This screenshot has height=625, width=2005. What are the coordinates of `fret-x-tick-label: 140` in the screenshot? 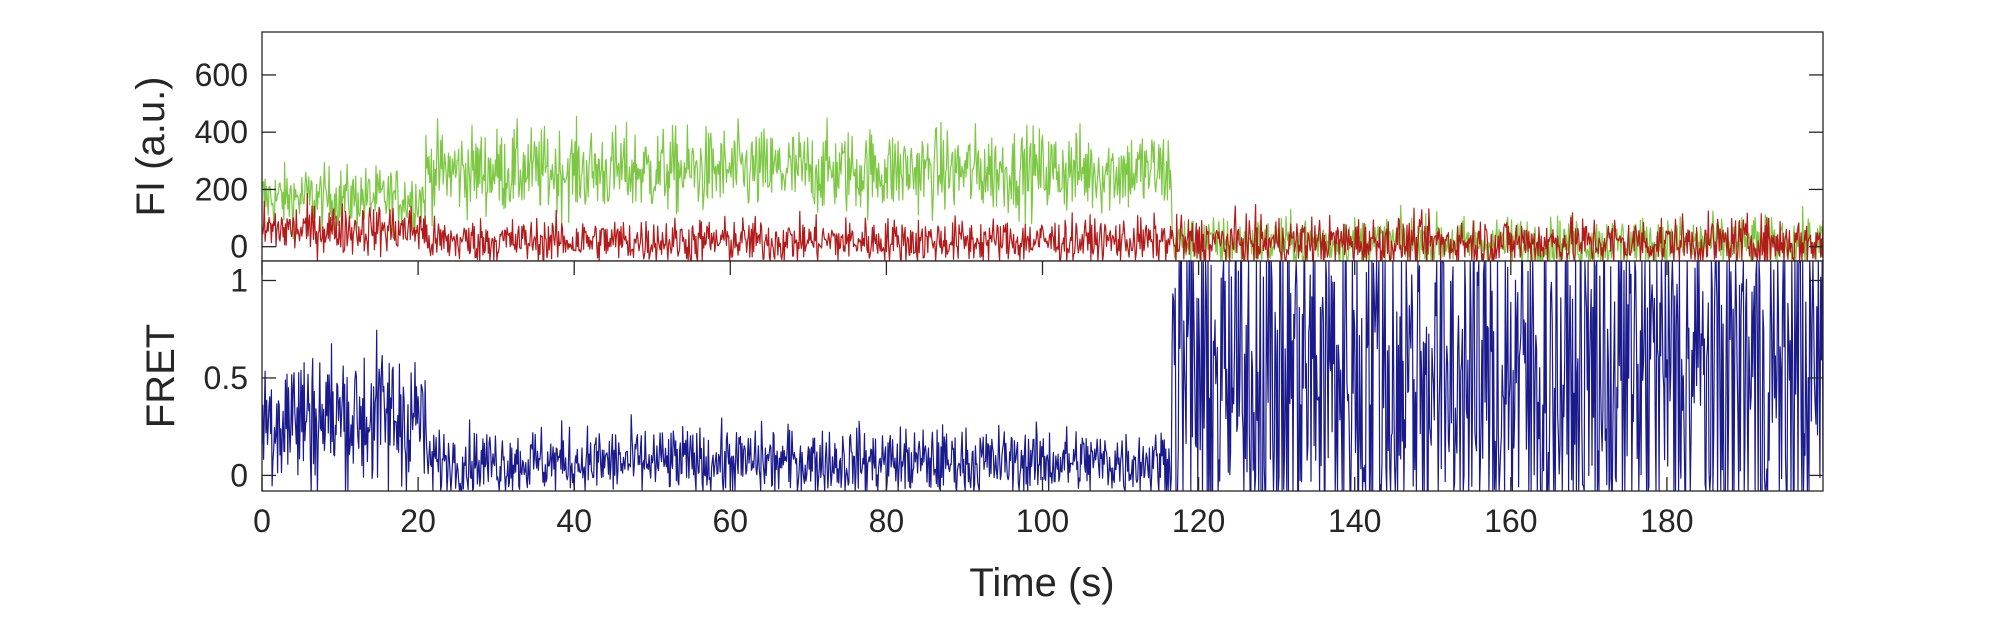 It's located at (1354, 521).